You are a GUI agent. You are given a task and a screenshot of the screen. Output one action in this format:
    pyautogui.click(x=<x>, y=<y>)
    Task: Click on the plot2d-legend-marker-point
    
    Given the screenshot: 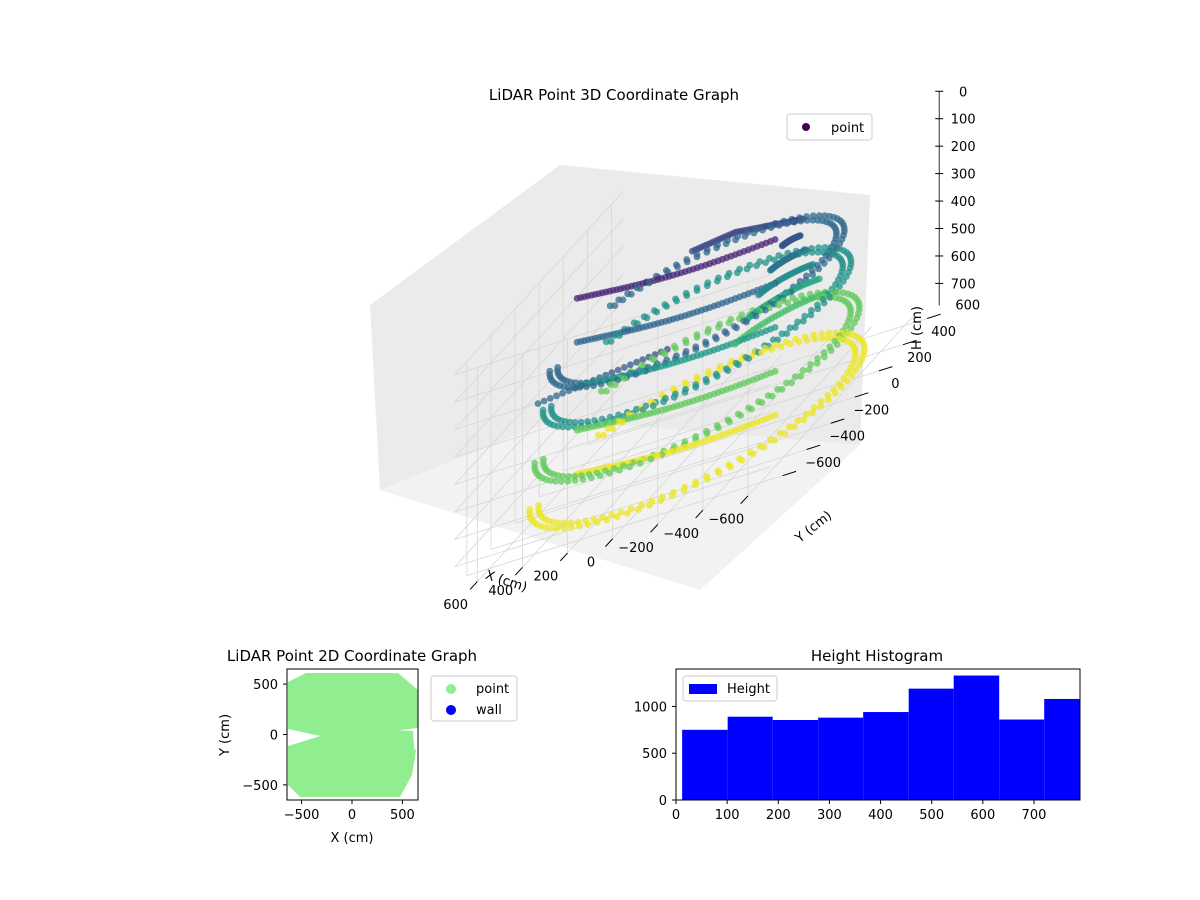 What is the action you would take?
    pyautogui.click(x=451, y=689)
    